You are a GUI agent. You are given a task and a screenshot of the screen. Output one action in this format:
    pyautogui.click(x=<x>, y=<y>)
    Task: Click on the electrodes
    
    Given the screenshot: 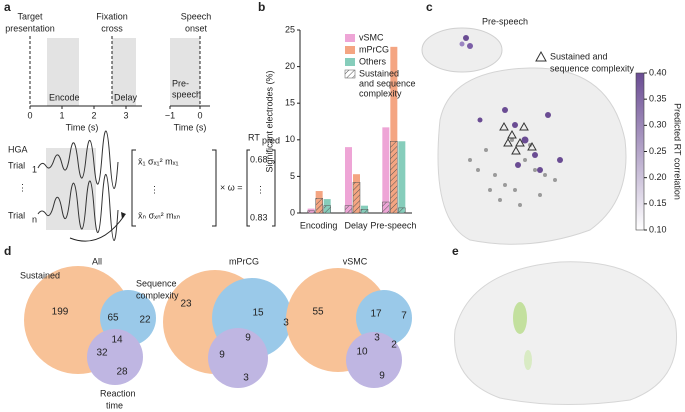 What is the action you would take?
    pyautogui.click(x=512, y=172)
    